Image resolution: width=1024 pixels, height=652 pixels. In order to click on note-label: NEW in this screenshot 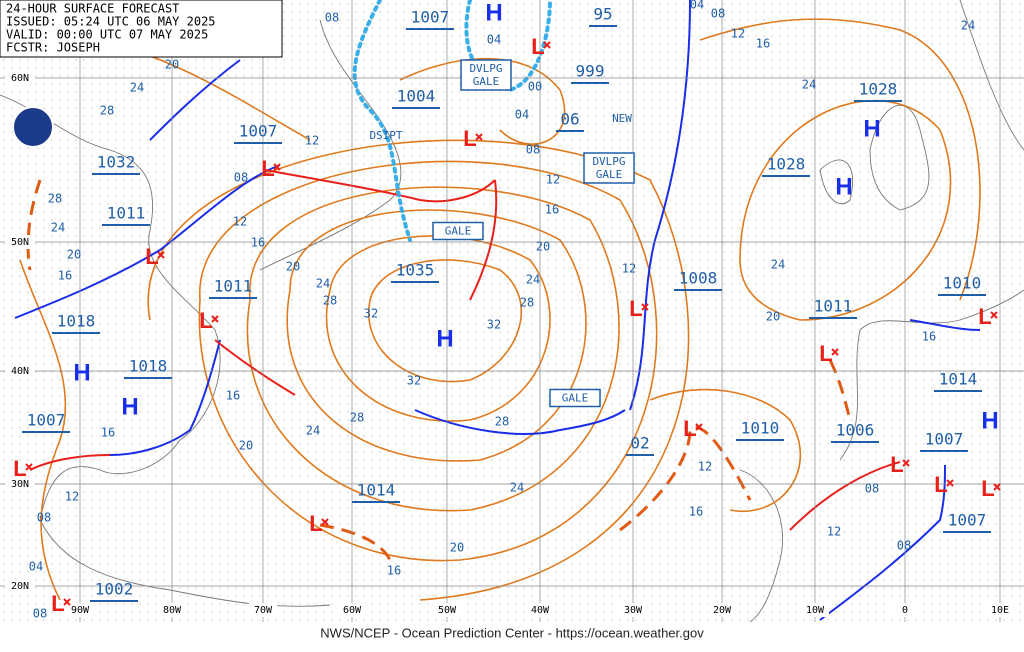, I will do `click(622, 118)`.